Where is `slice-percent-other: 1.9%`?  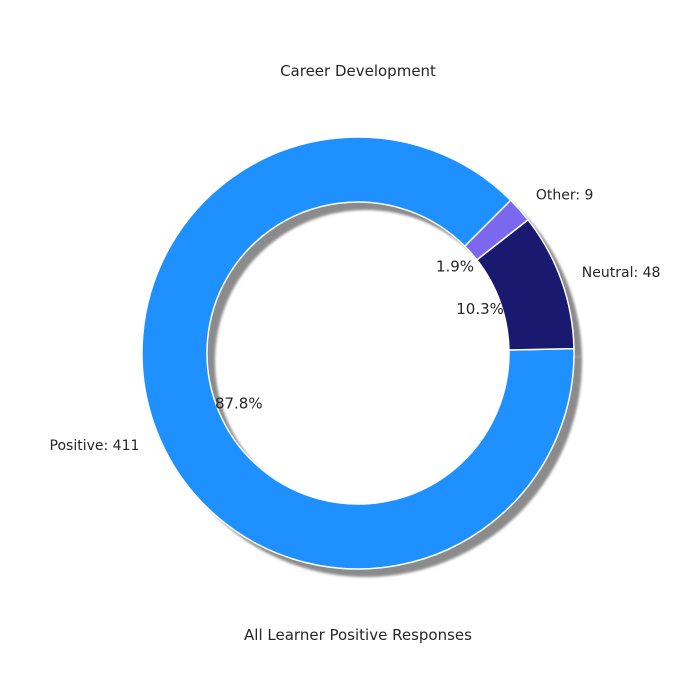
slice-percent-other: 1.9% is located at coordinates (455, 267).